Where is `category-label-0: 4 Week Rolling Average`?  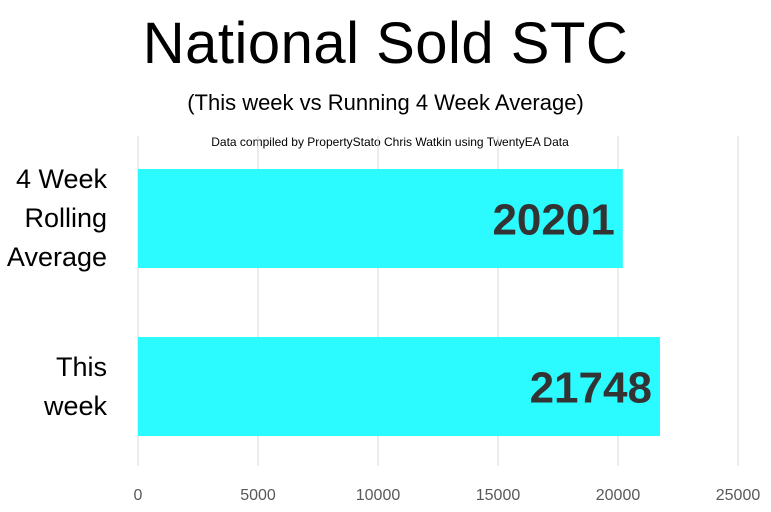 category-label-0: 4 Week Rolling Average is located at coordinates (57, 218).